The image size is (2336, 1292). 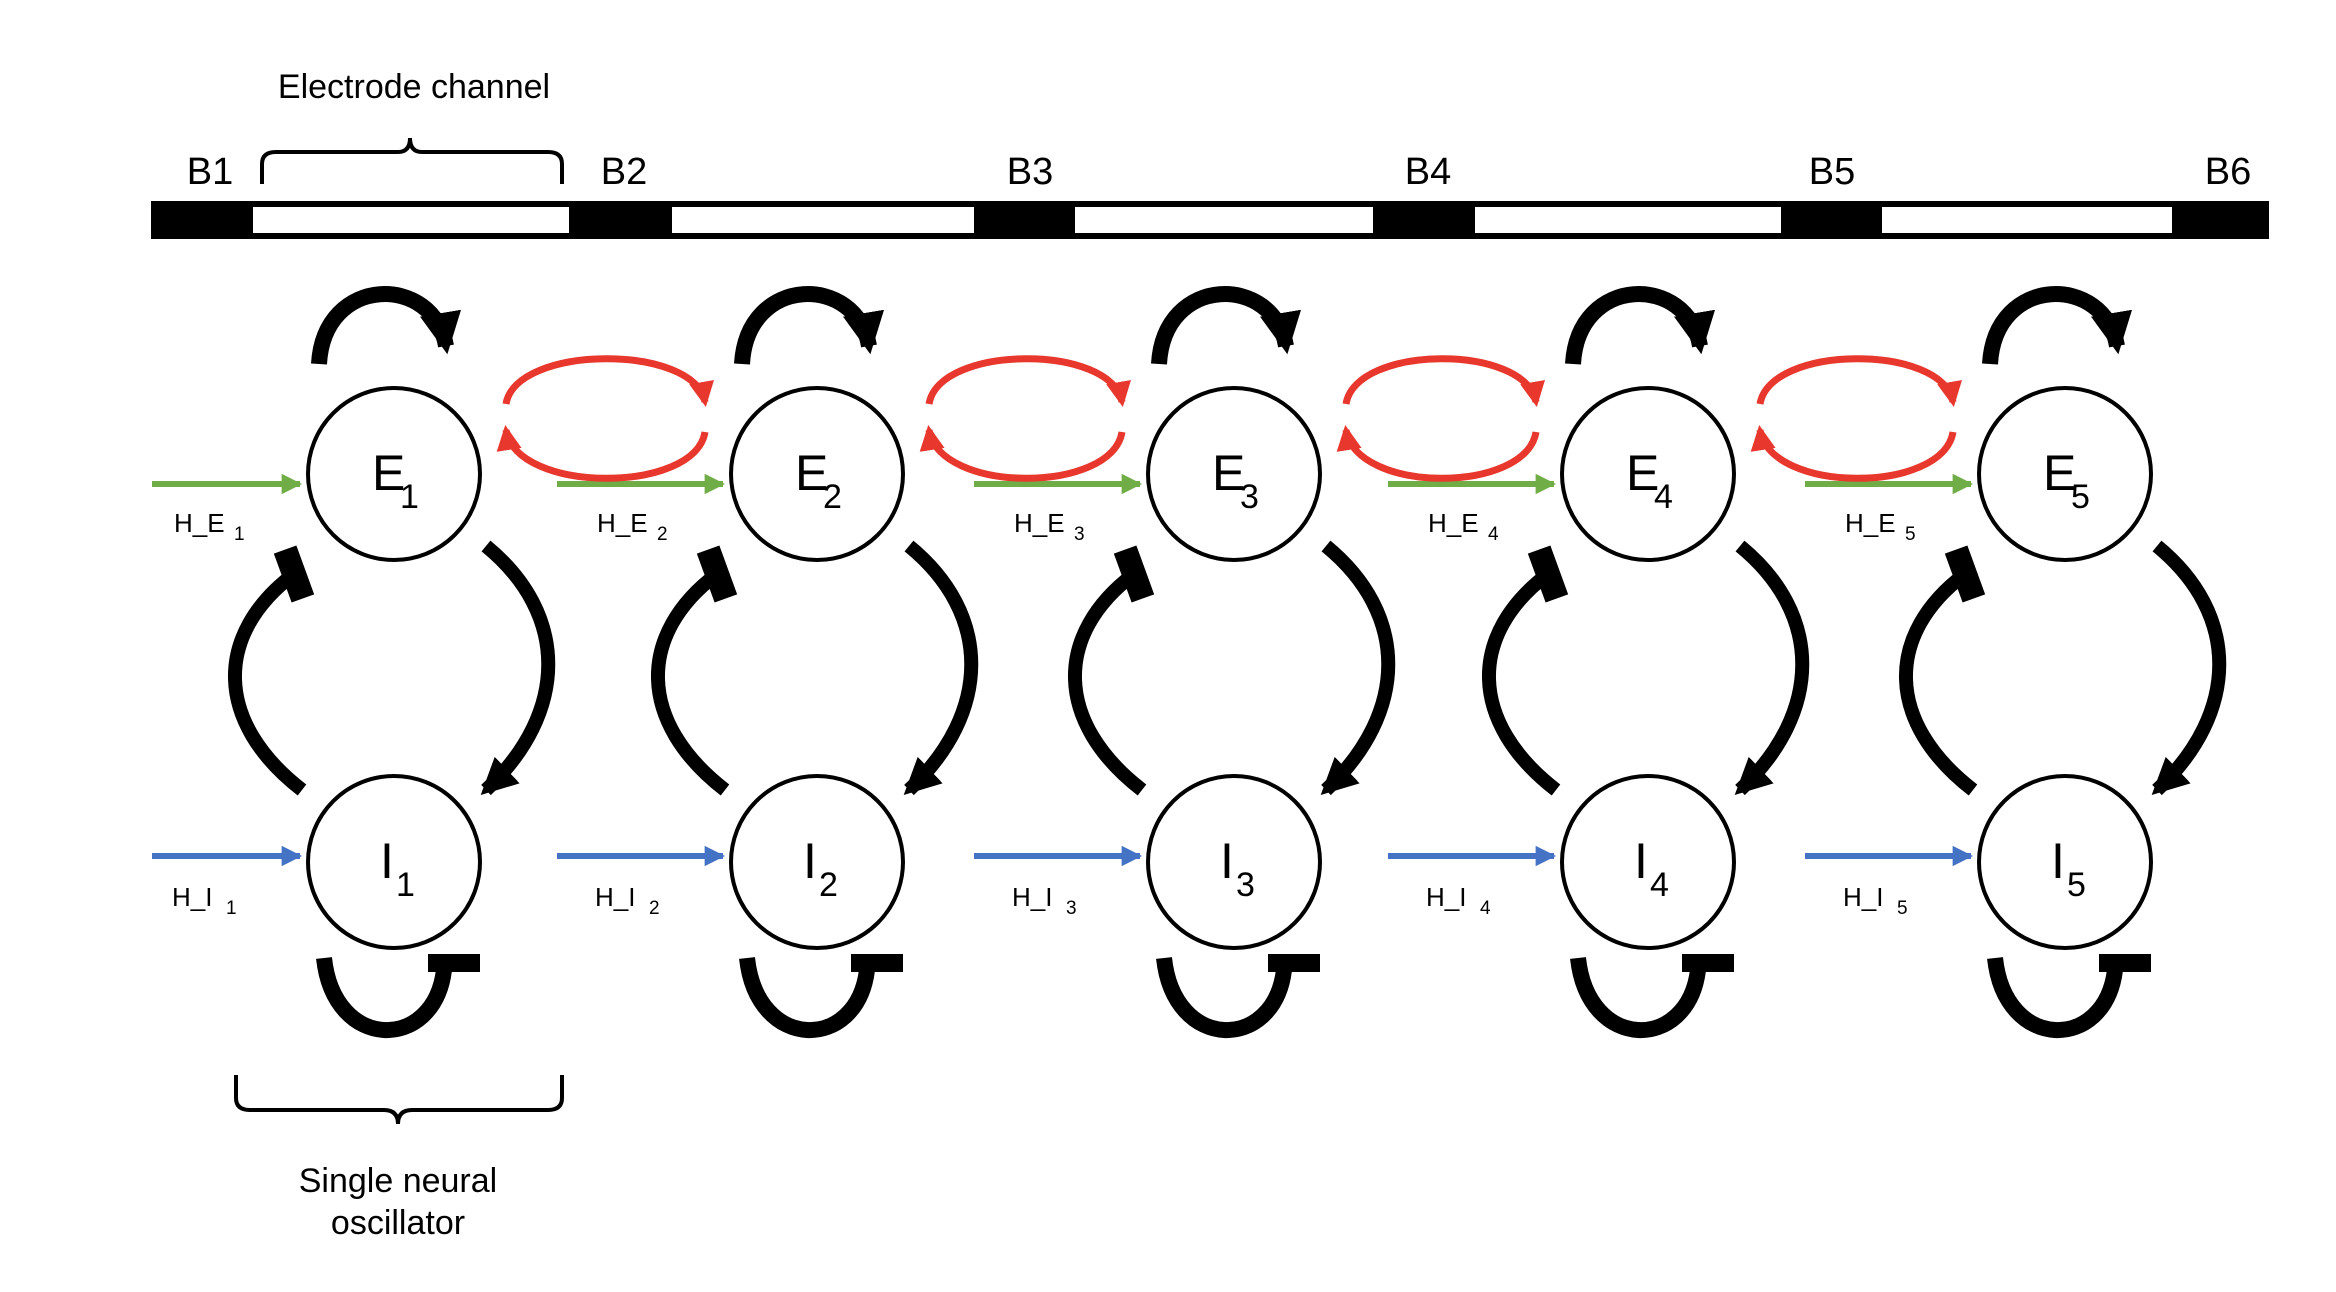 What do you see at coordinates (1659, 885) in the screenshot?
I see `i-node-index: 4` at bounding box center [1659, 885].